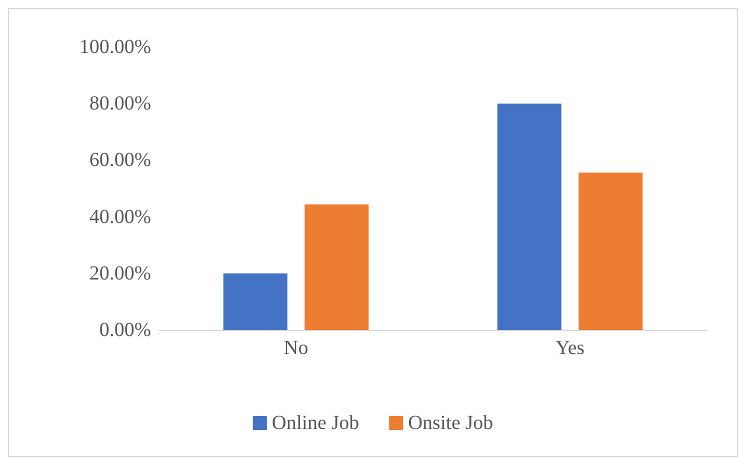  I want to click on x-tick-label: Yes, so click(570, 348).